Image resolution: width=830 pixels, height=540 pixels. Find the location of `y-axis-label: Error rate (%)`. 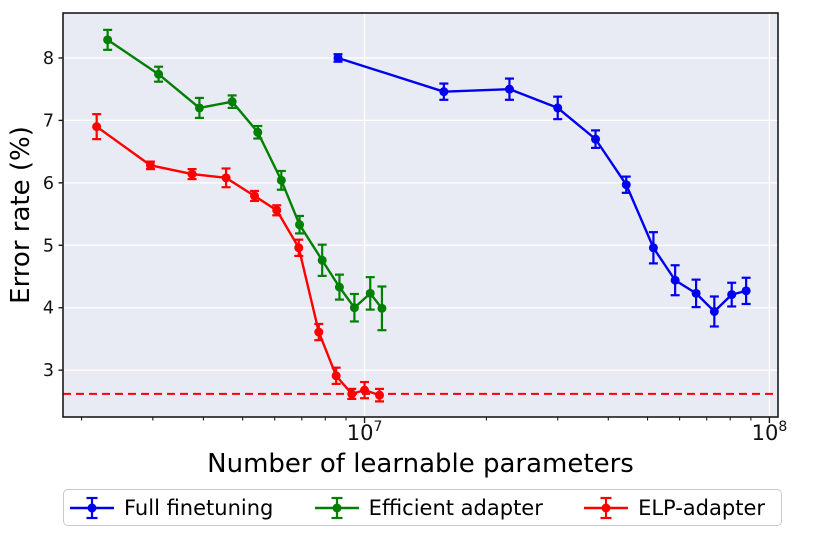

y-axis-label: Error rate (%) is located at coordinates (21, 215).